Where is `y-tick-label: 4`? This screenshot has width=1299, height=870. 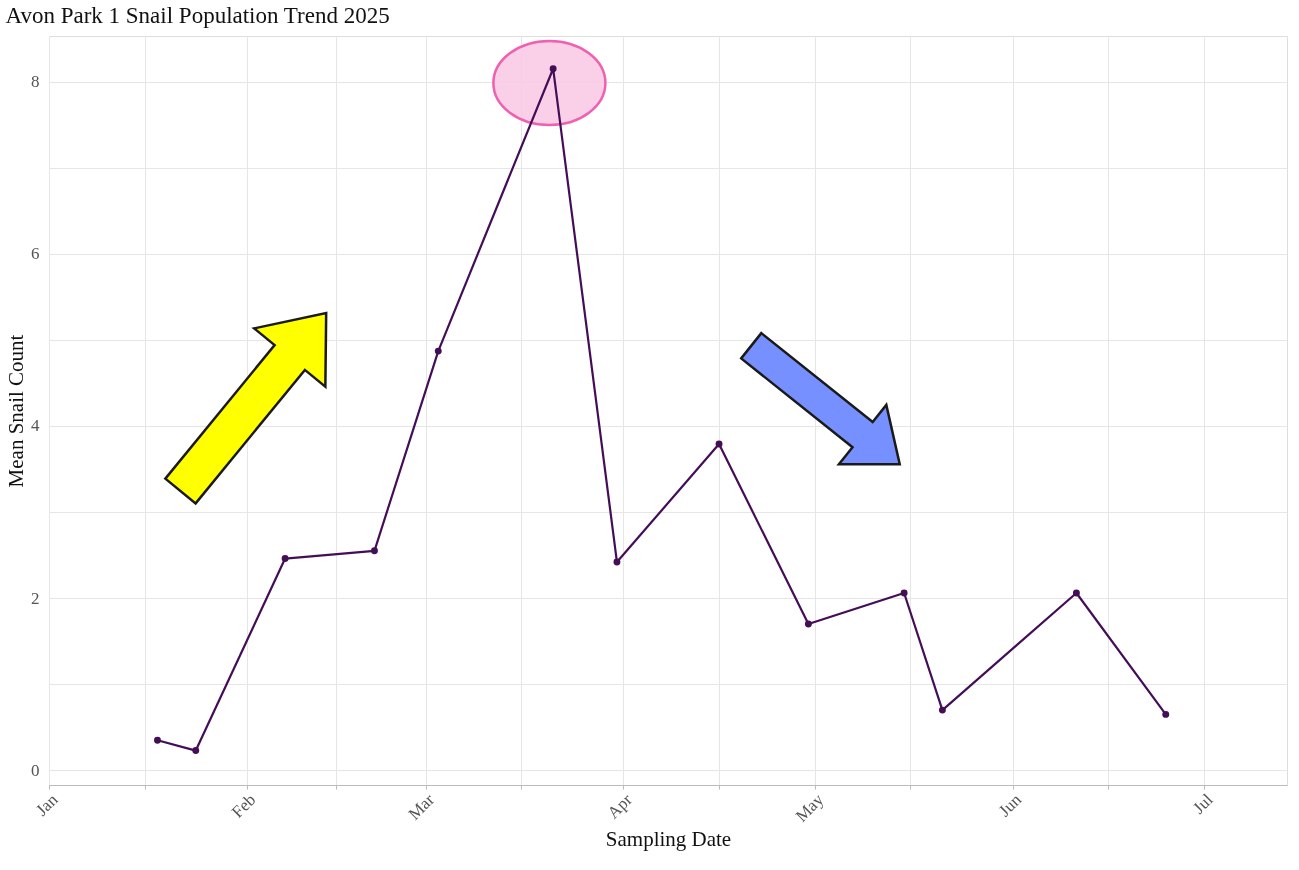
y-tick-label: 4 is located at coordinates (35, 426).